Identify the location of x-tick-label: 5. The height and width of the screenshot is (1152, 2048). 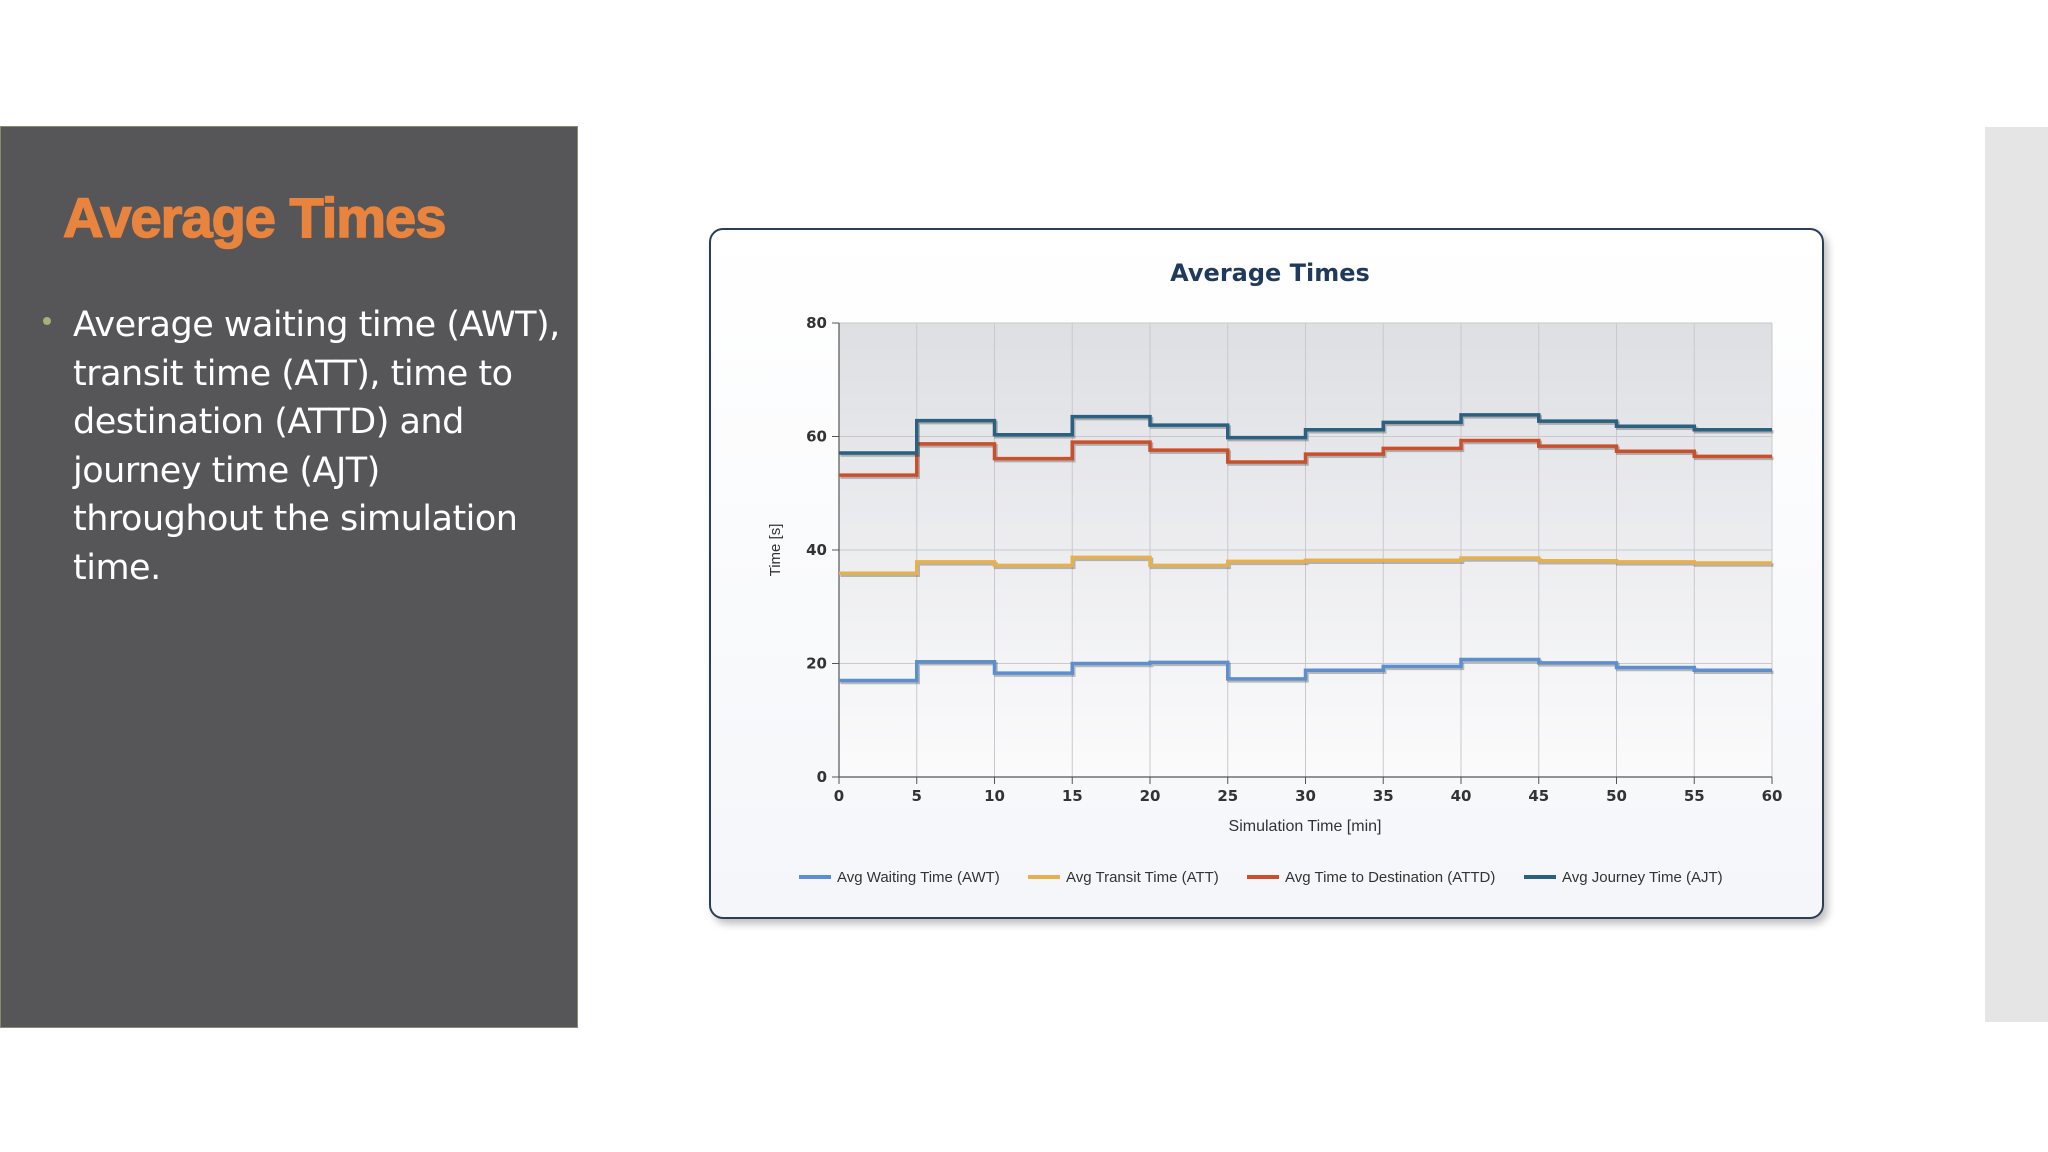
(917, 796).